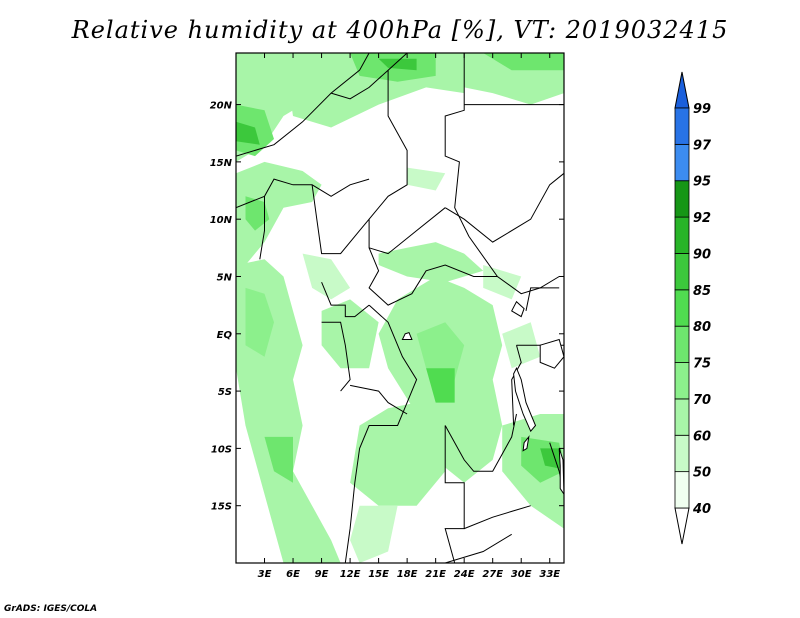  What do you see at coordinates (702, 364) in the screenshot?
I see `colorbar-label-75: 75` at bounding box center [702, 364].